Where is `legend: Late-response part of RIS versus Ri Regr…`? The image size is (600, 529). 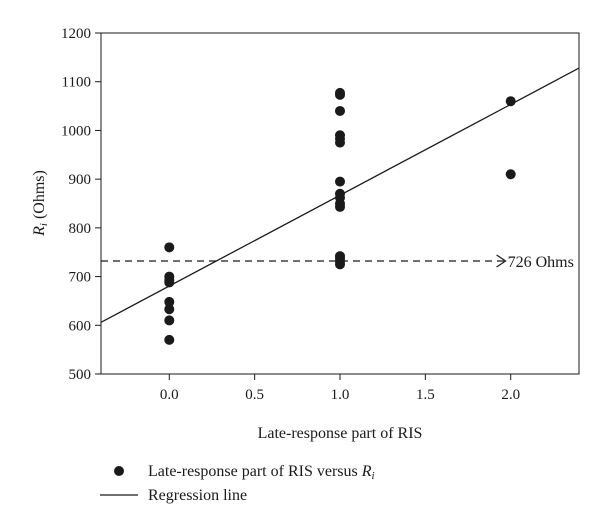 legend: Late-response part of RIS versus Ri Regr… is located at coordinates (237, 483).